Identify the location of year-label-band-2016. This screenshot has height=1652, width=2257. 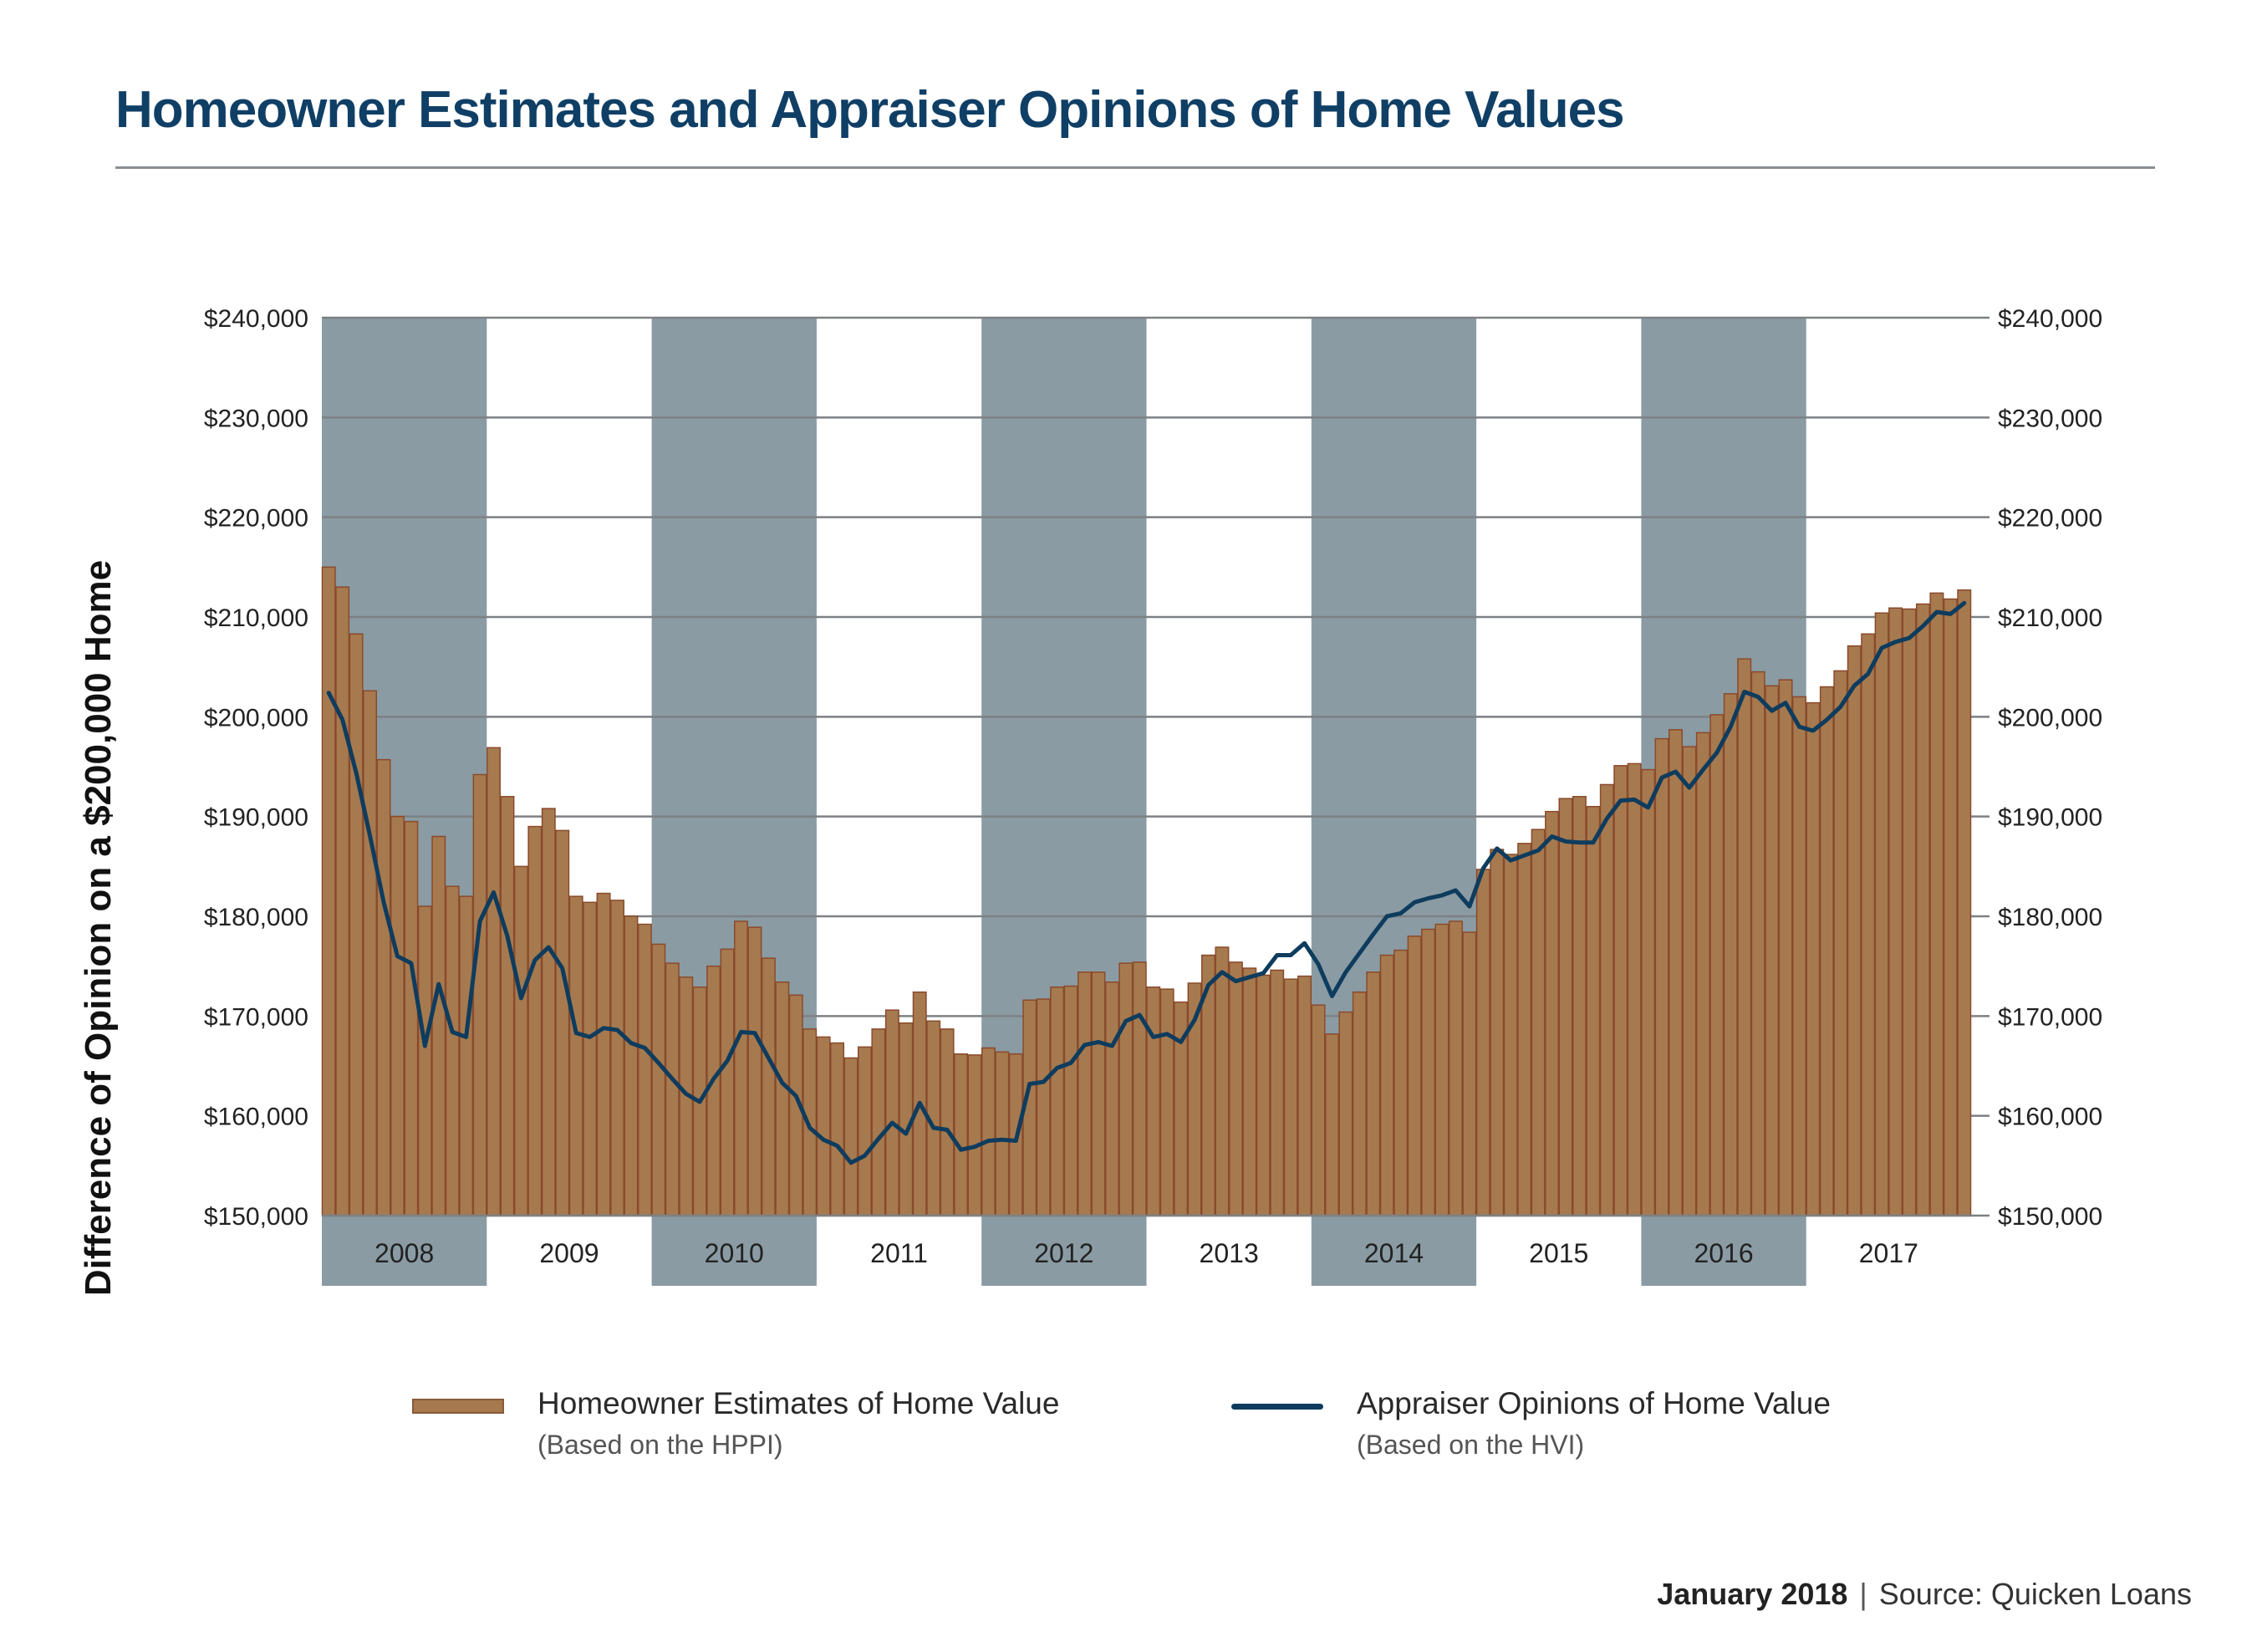
(1724, 1251).